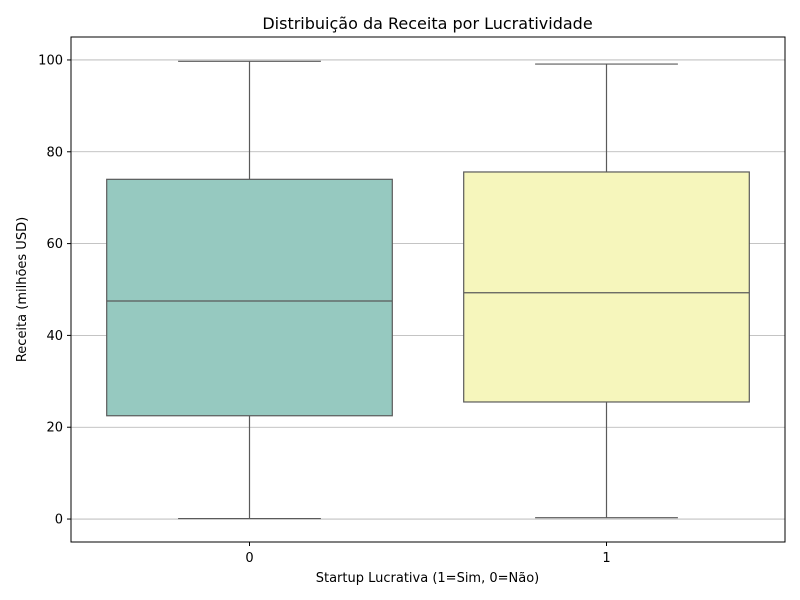 Image resolution: width=800 pixels, height=600 pixels. What do you see at coordinates (54, 152) in the screenshot?
I see `y-tick-label: 80` at bounding box center [54, 152].